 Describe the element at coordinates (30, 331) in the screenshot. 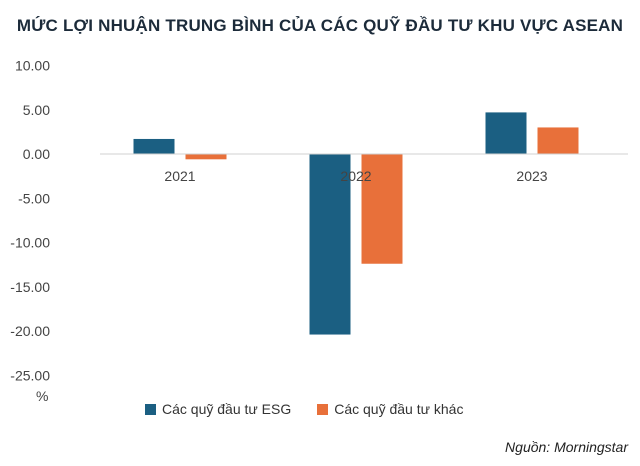

I see `y-tick-label: -20.00` at that location.